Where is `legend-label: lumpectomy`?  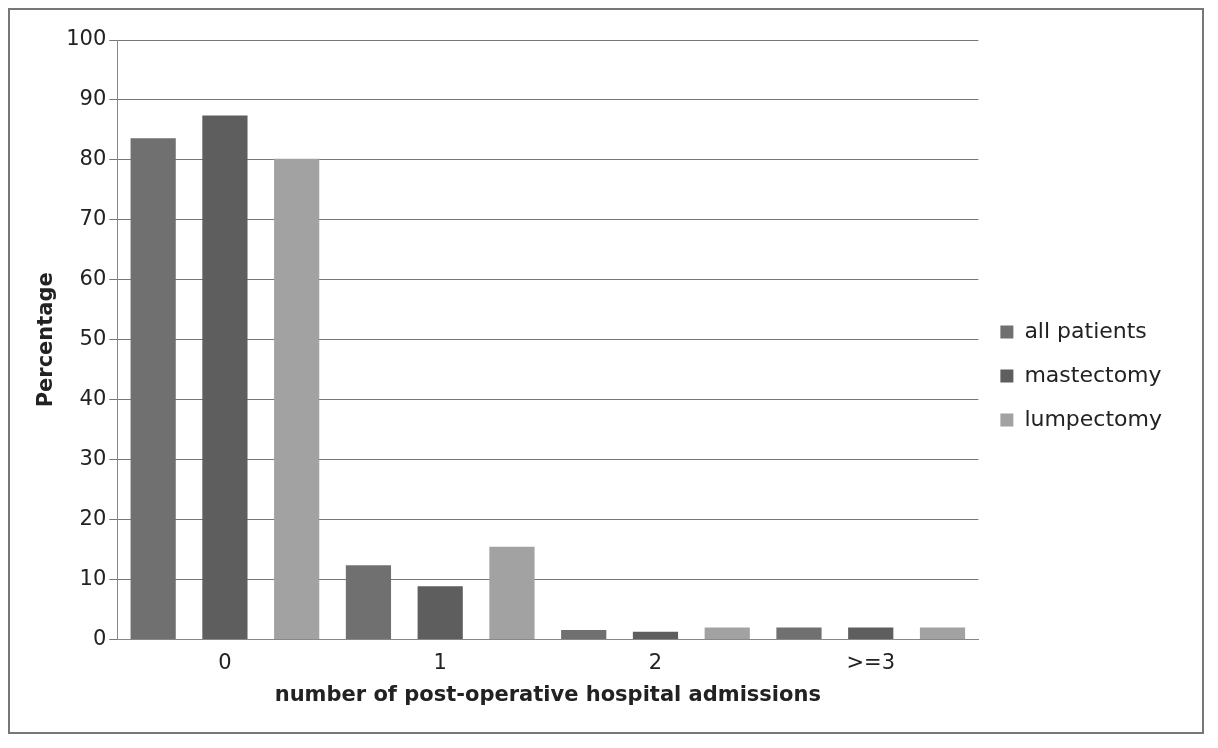
legend-label: lumpectomy is located at coordinates (1093, 418).